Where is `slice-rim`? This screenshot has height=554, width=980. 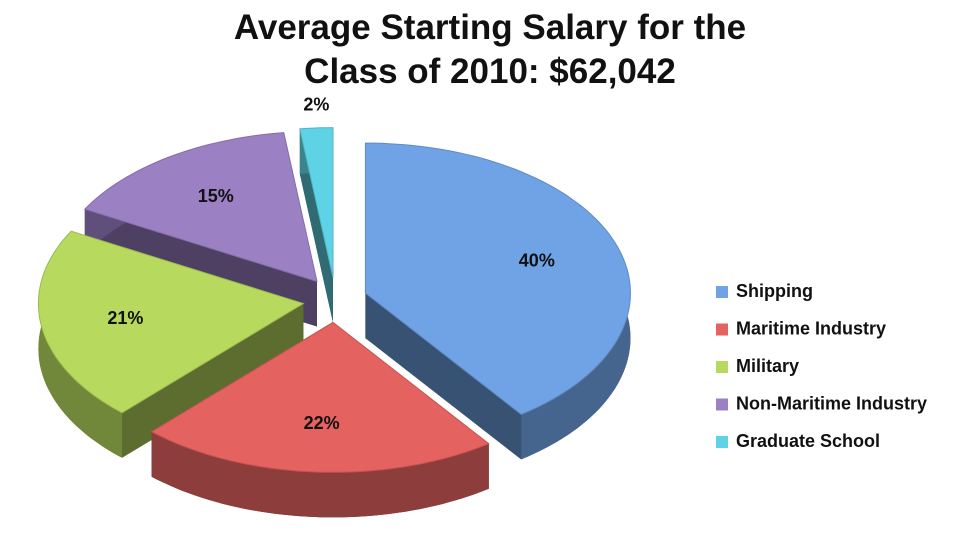
slice-rim is located at coordinates (320, 474).